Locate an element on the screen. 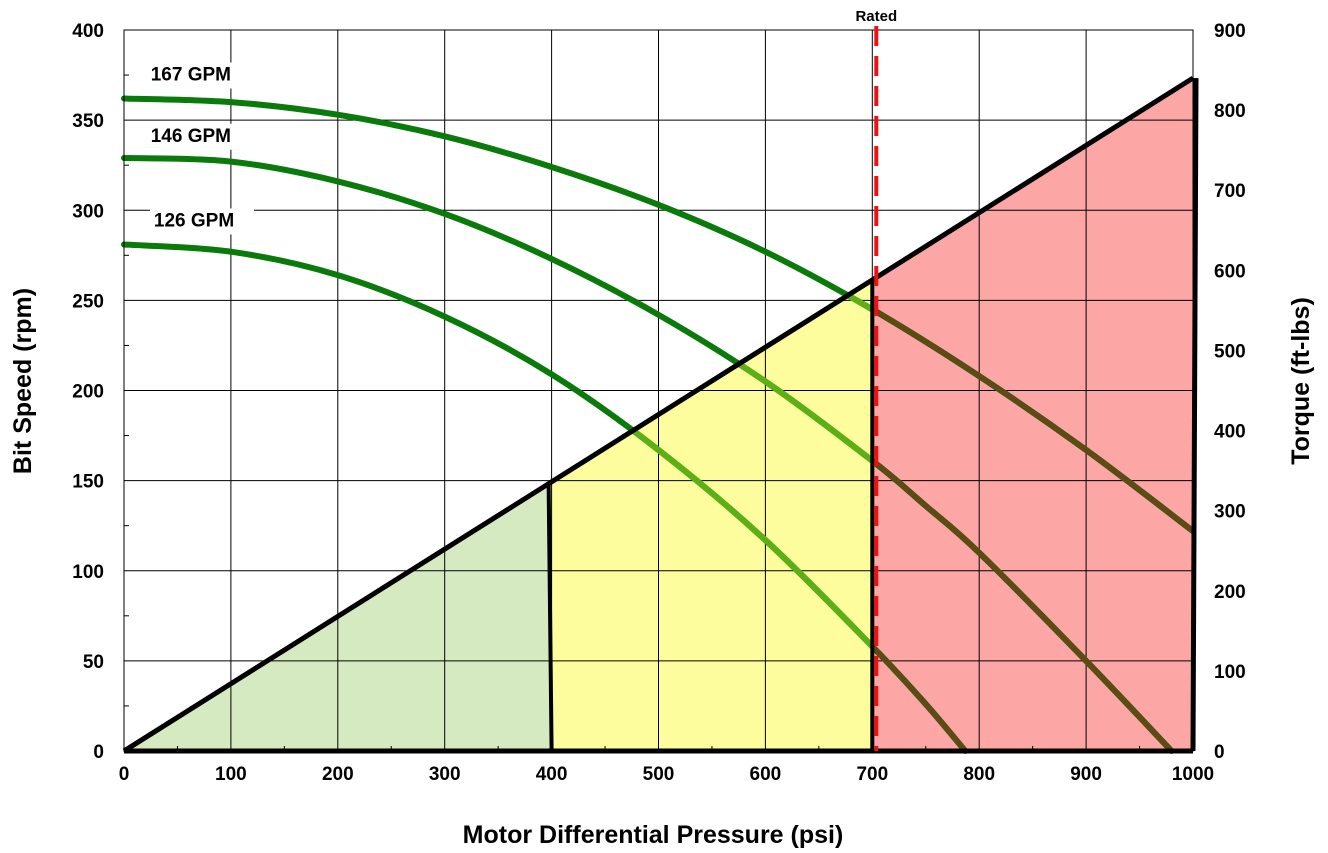 Image resolution: width=1328 pixels, height=853 pixels. y2-tick-label: 600 is located at coordinates (1230, 271).